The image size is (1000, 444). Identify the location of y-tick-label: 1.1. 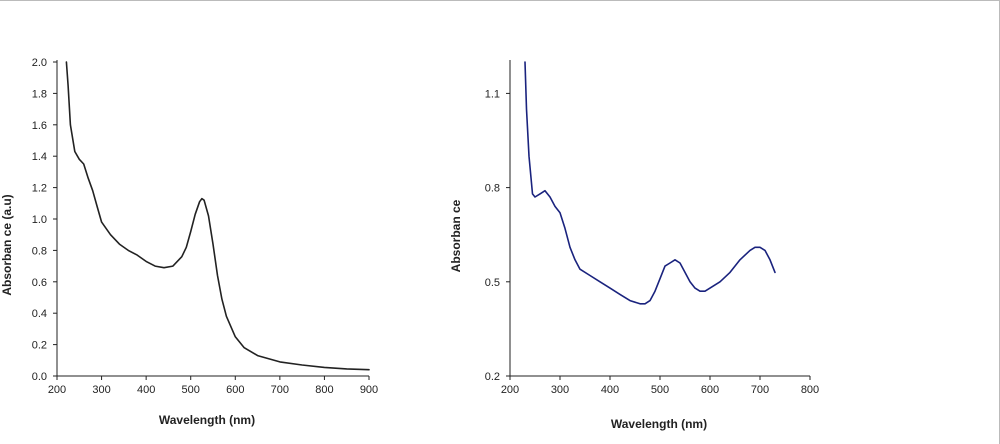
(492, 94).